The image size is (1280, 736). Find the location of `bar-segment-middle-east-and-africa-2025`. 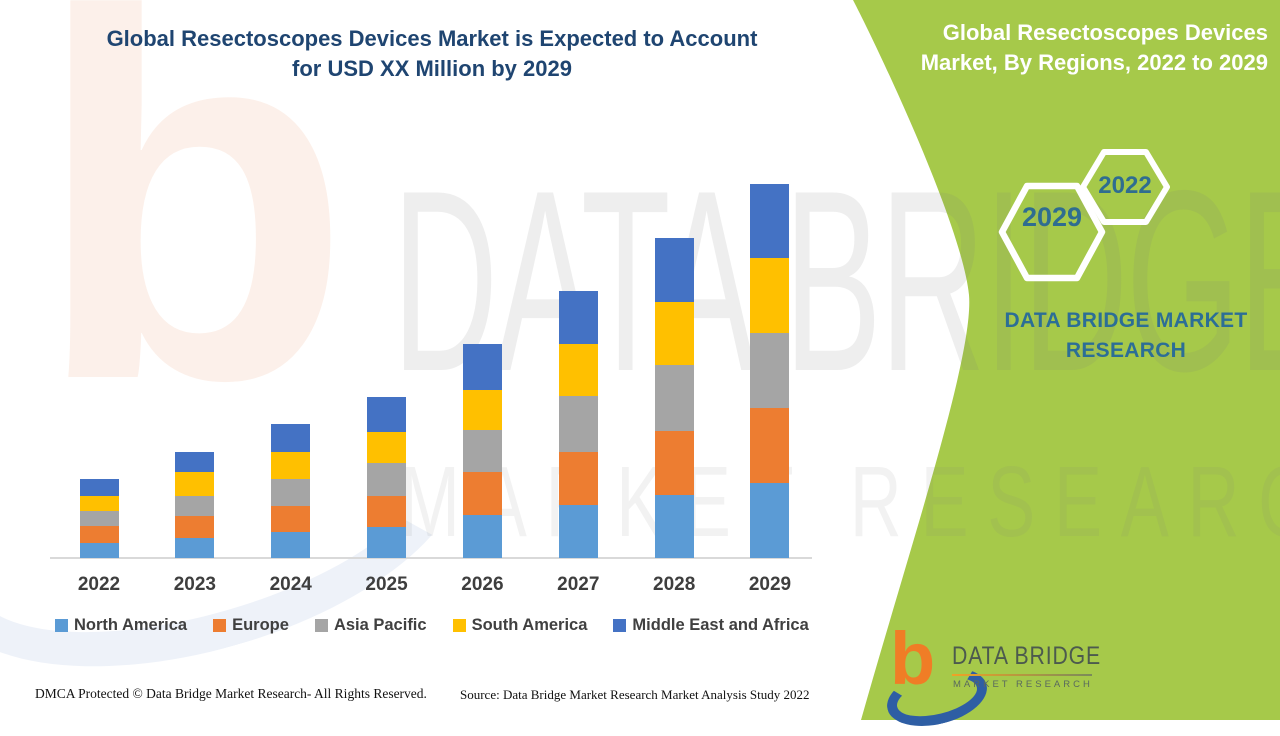

bar-segment-middle-east-and-africa-2025 is located at coordinates (387, 414).